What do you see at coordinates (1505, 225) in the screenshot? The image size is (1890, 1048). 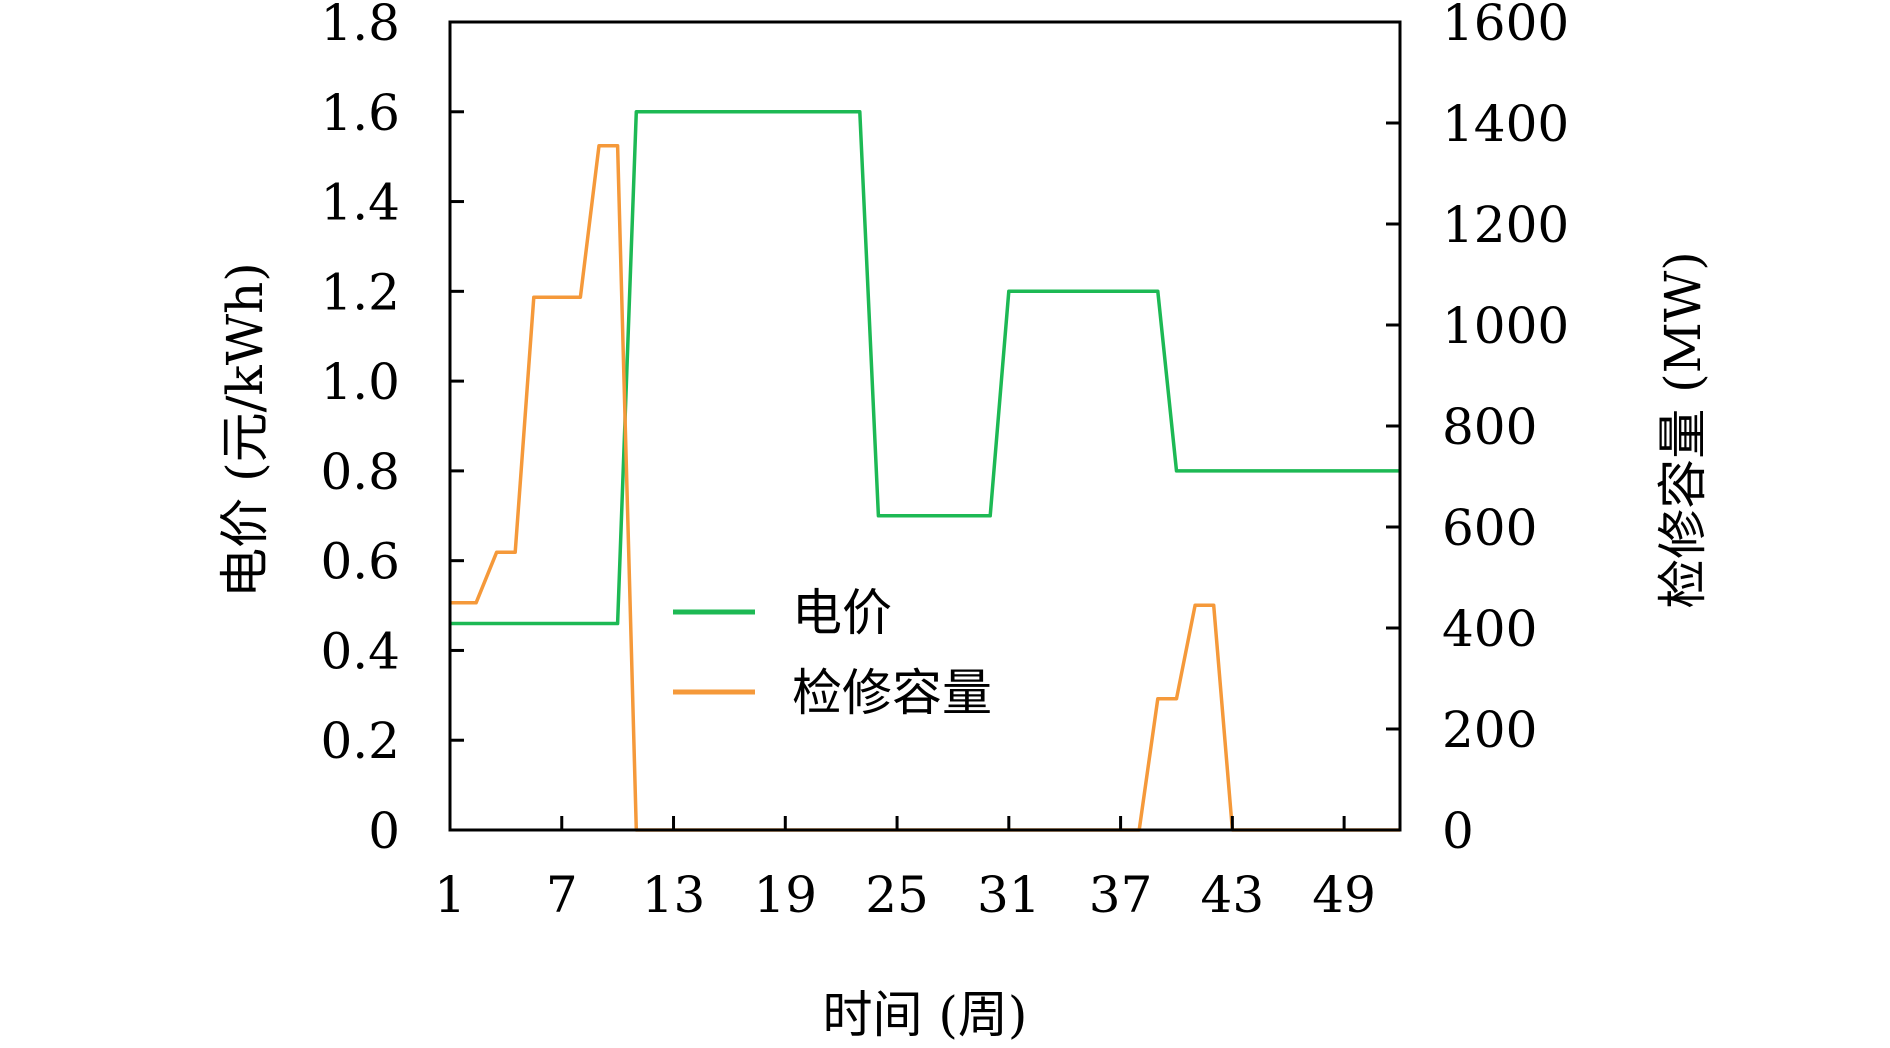 I see `right-tick-label: 1200` at bounding box center [1505, 225].